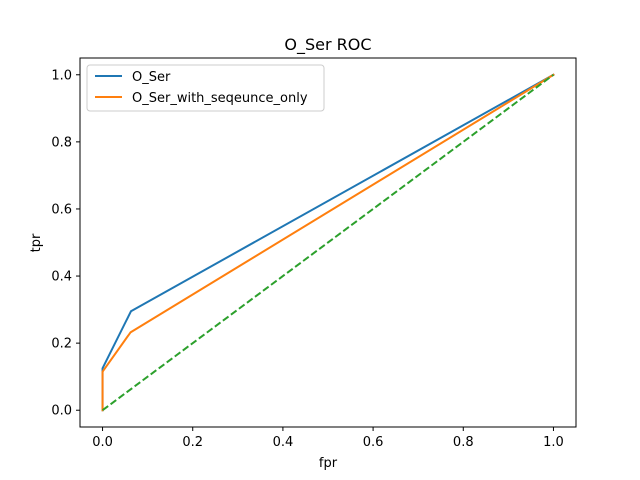  What do you see at coordinates (61, 277) in the screenshot?
I see `y-tick-label: 0.4` at bounding box center [61, 277].